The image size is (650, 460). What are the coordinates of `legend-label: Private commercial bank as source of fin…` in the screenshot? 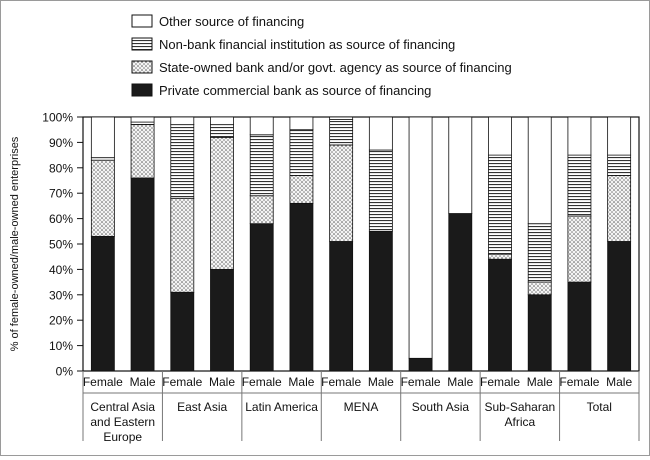 It's located at (295, 90).